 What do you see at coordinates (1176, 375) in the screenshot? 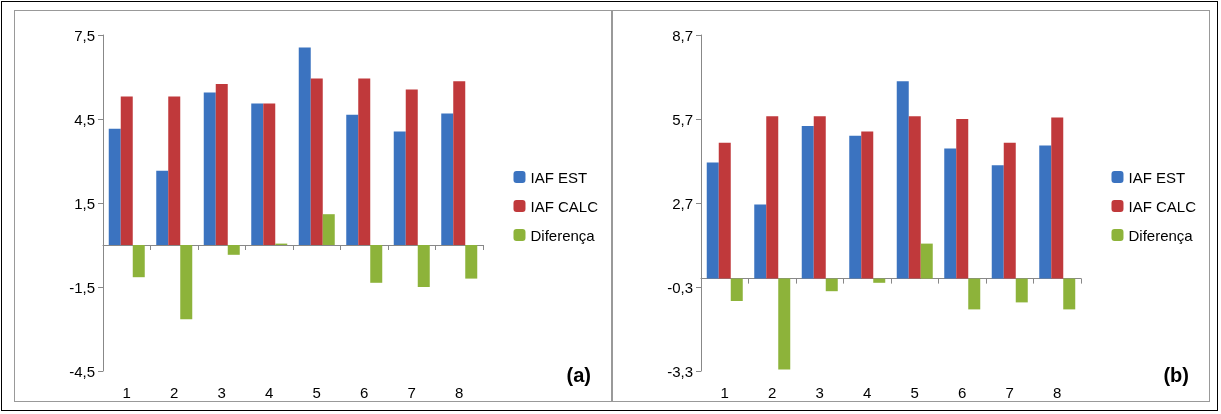
I see `text: (b)` at bounding box center [1176, 375].